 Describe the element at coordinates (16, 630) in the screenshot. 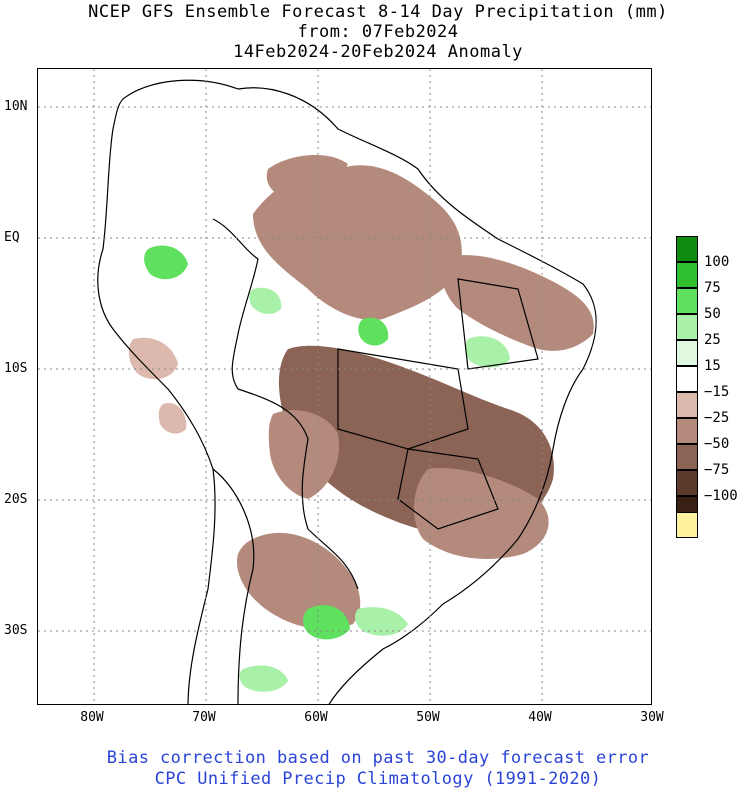

I see `lat-label-30s: 30S` at that location.